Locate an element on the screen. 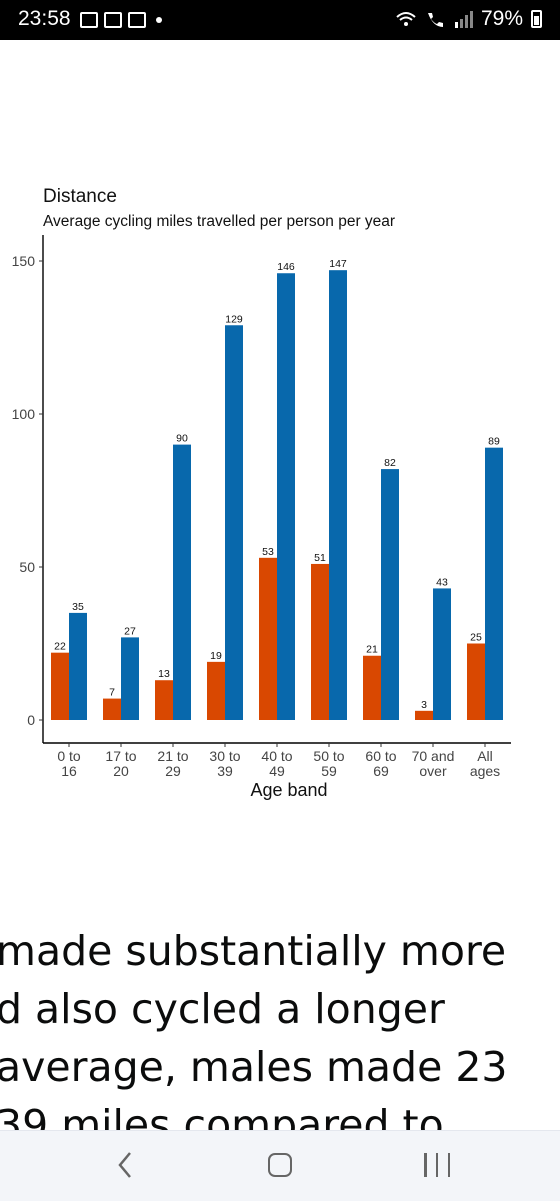 The height and width of the screenshot is (1201, 560). notification-dot-icon is located at coordinates (159, 20).